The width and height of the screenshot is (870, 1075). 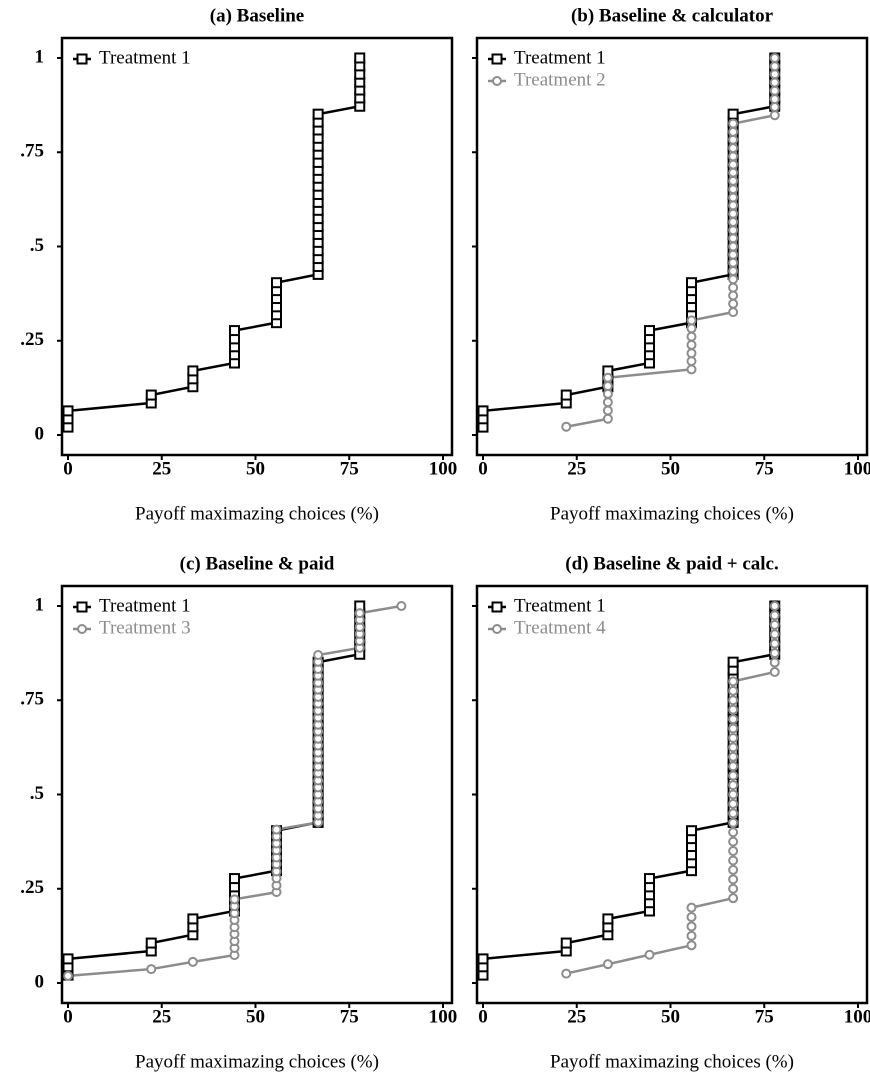 I want to click on panel-title: (b) Baseline & calculator, so click(x=672, y=15).